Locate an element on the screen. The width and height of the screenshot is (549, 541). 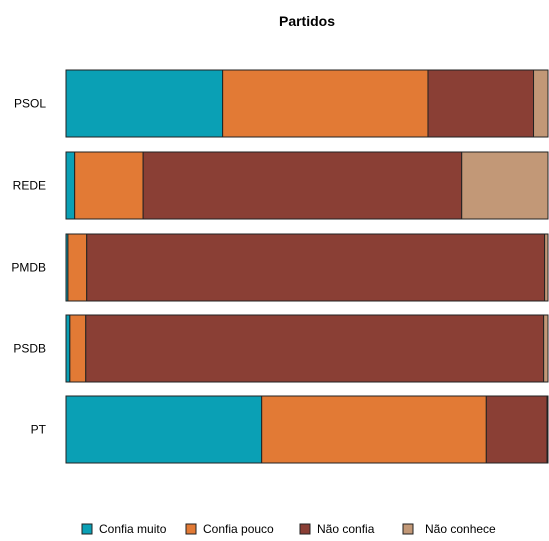
category-label-pt: PT is located at coordinates (39, 430).